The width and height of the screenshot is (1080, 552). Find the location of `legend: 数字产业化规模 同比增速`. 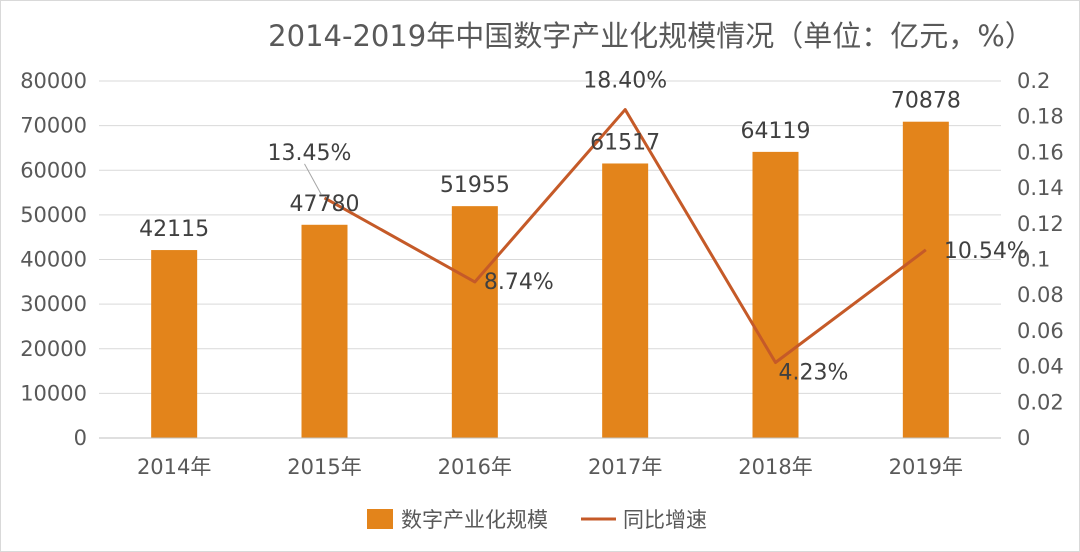

legend: 数字产业化规模 同比增速 is located at coordinates (537, 520).